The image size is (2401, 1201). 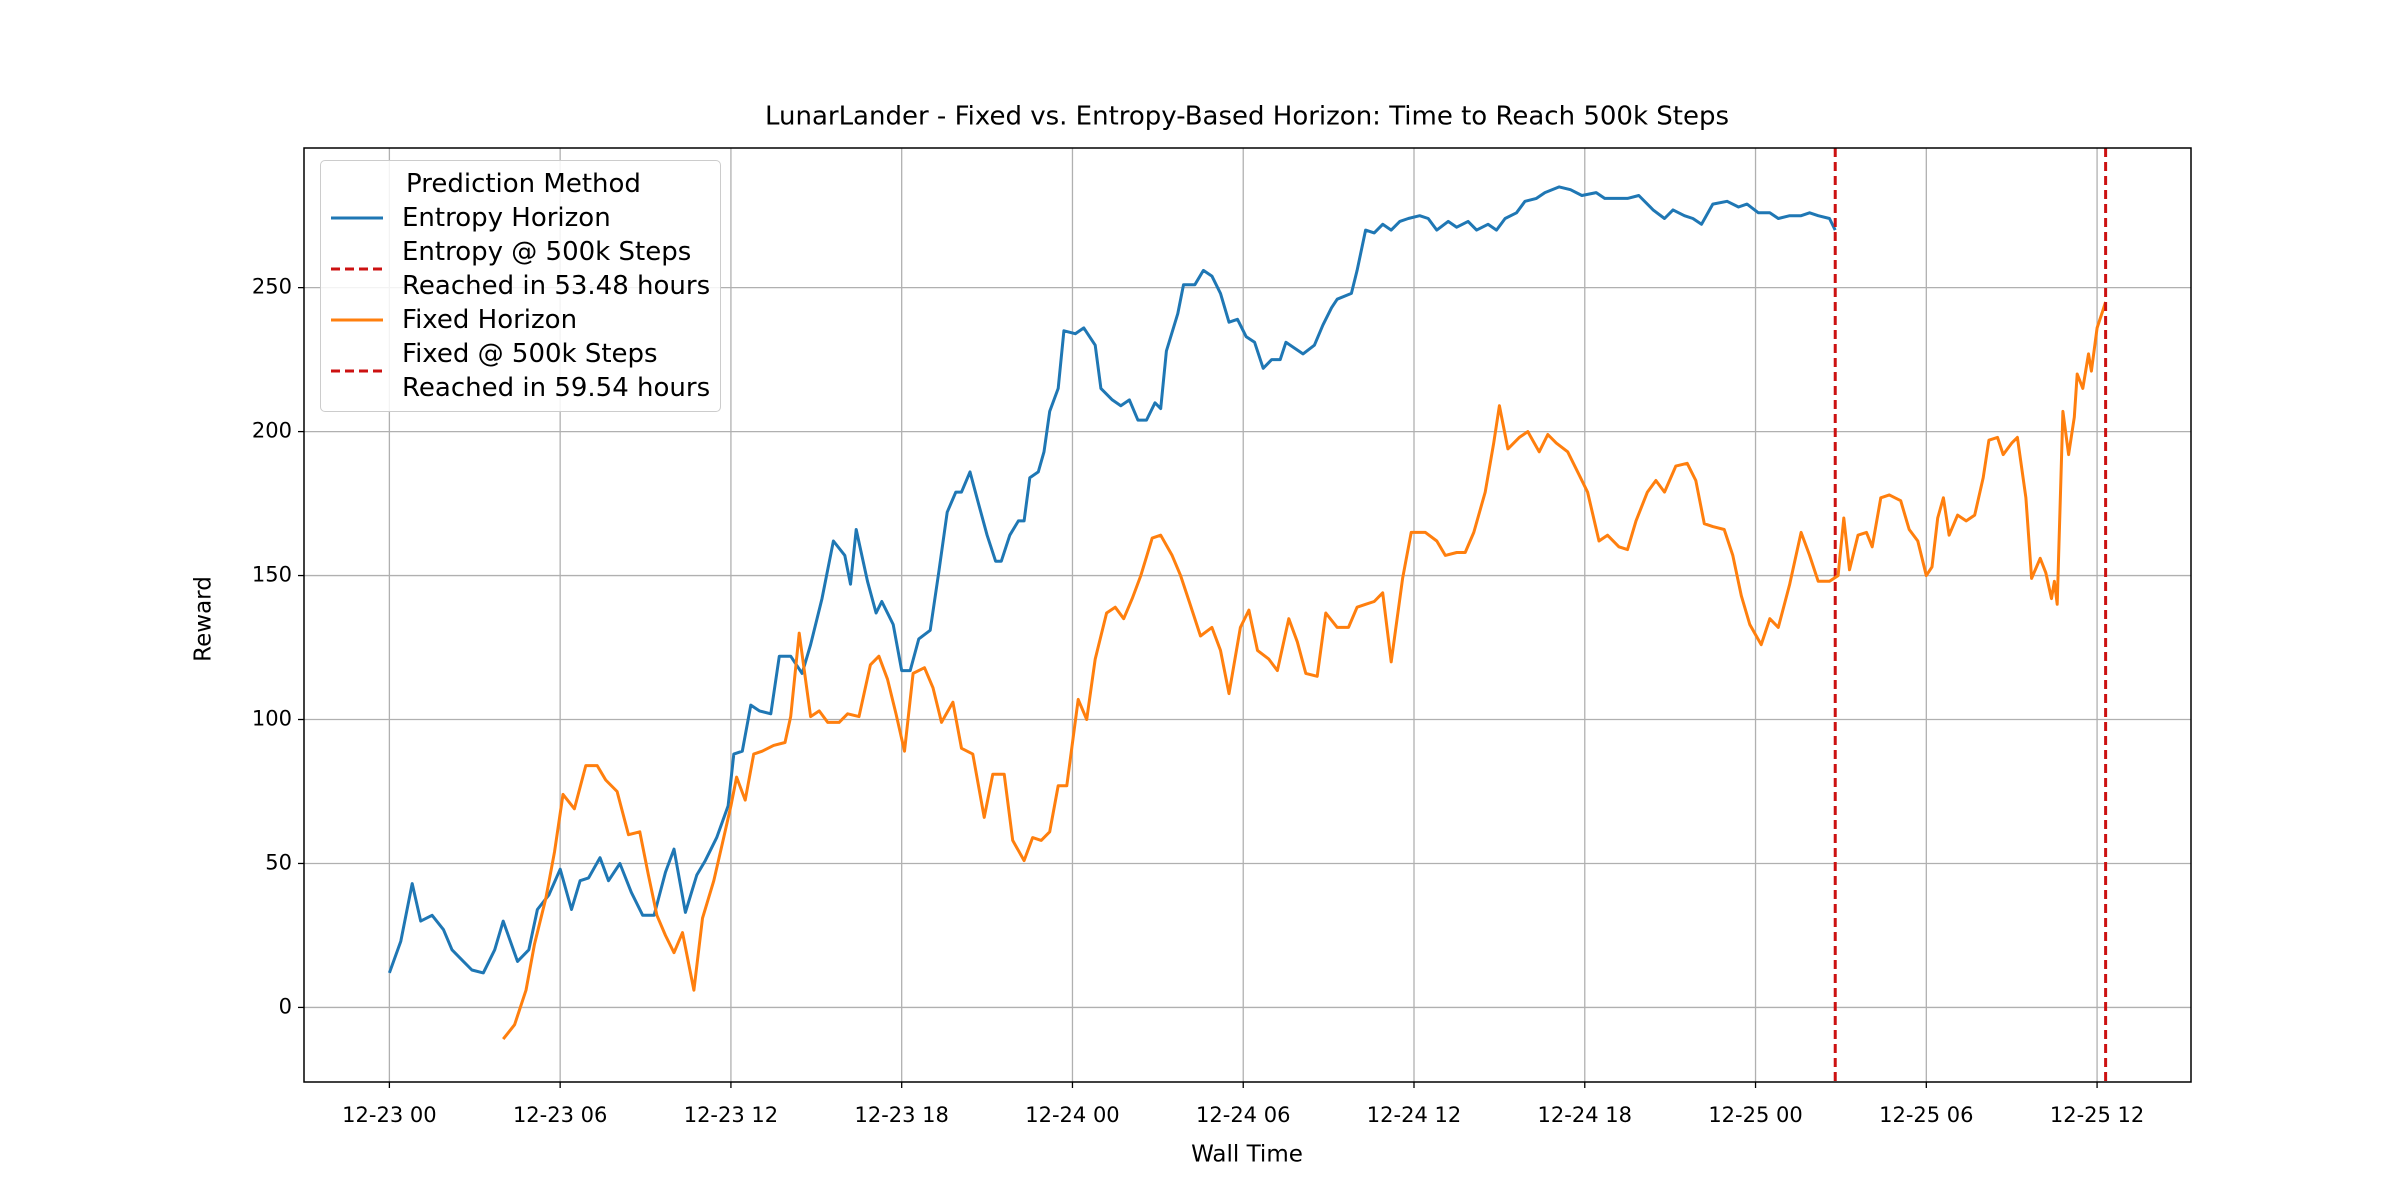 What do you see at coordinates (490, 320) in the screenshot?
I see `legend-label: Fixed Horizon` at bounding box center [490, 320].